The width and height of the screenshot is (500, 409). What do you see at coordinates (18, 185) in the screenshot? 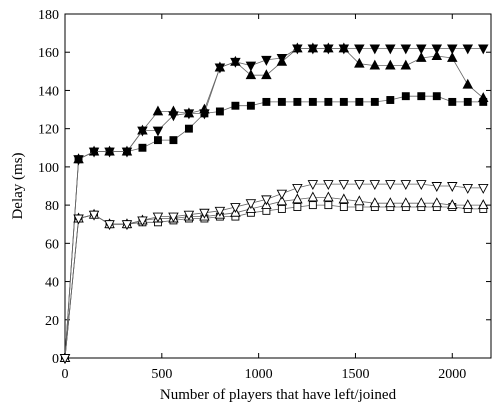
I see `y-axis-title: Delay (ms)` at bounding box center [18, 185].